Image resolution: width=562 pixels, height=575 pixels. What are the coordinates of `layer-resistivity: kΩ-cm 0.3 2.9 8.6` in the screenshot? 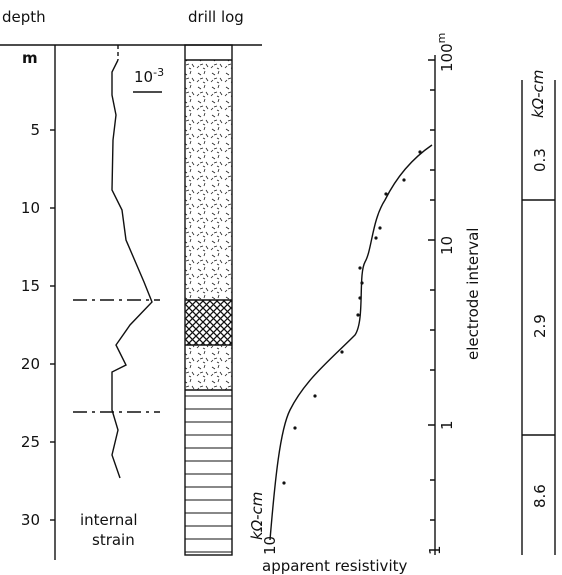 It's located at (538, 312).